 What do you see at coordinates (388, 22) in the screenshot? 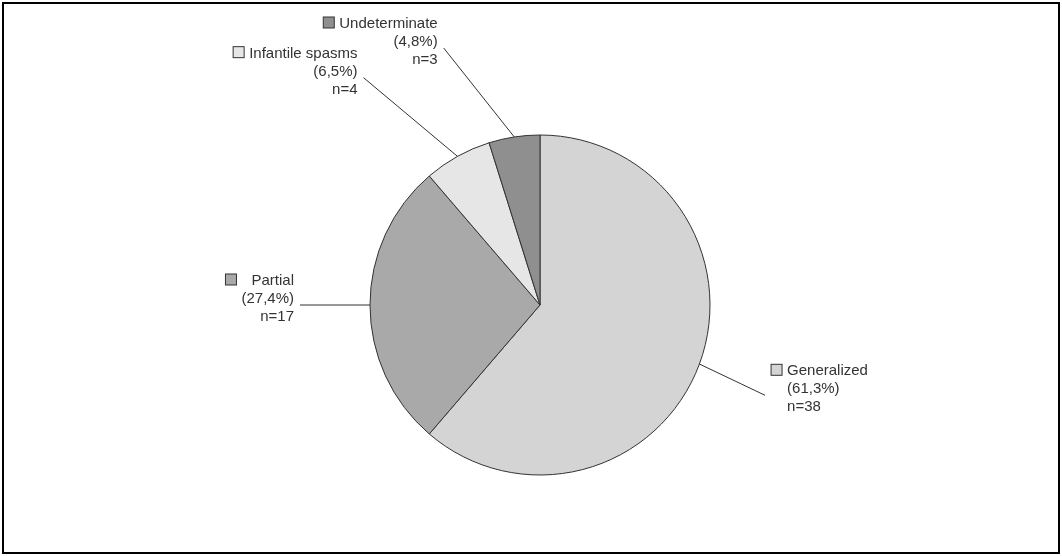
I see `legend-label: Undeterminate` at bounding box center [388, 22].